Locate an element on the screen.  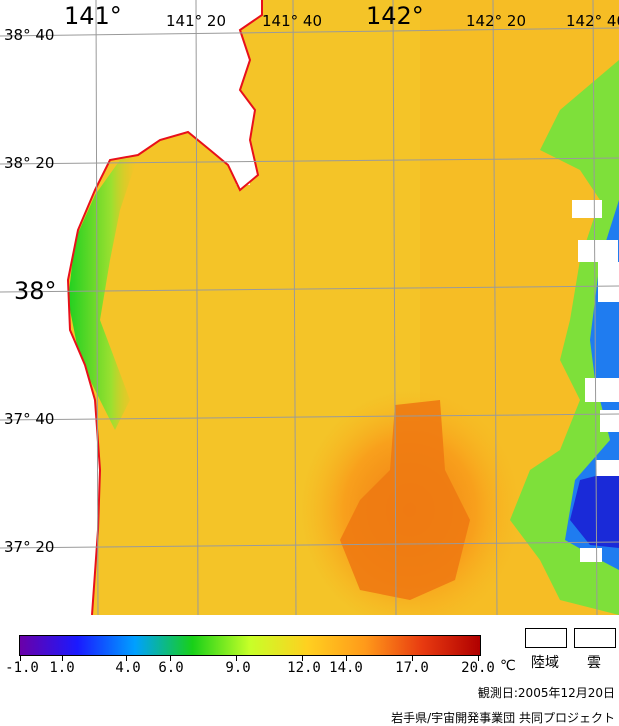
lon-label-142-40: 142° 40 is located at coordinates (592, 21).